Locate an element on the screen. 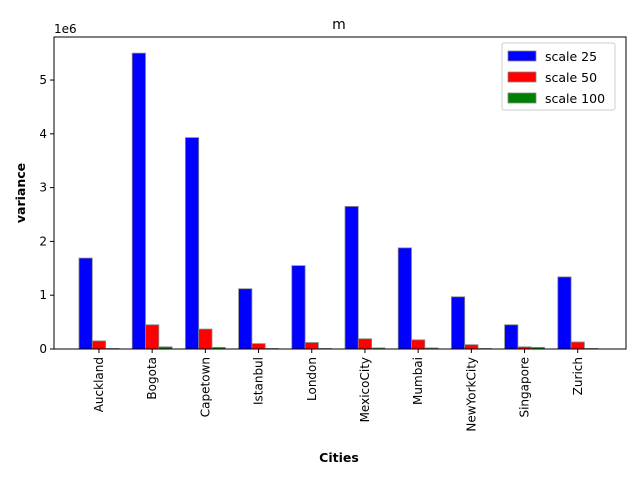 The width and height of the screenshot is (640, 480). bar-scale-25-capetown is located at coordinates (192, 243).